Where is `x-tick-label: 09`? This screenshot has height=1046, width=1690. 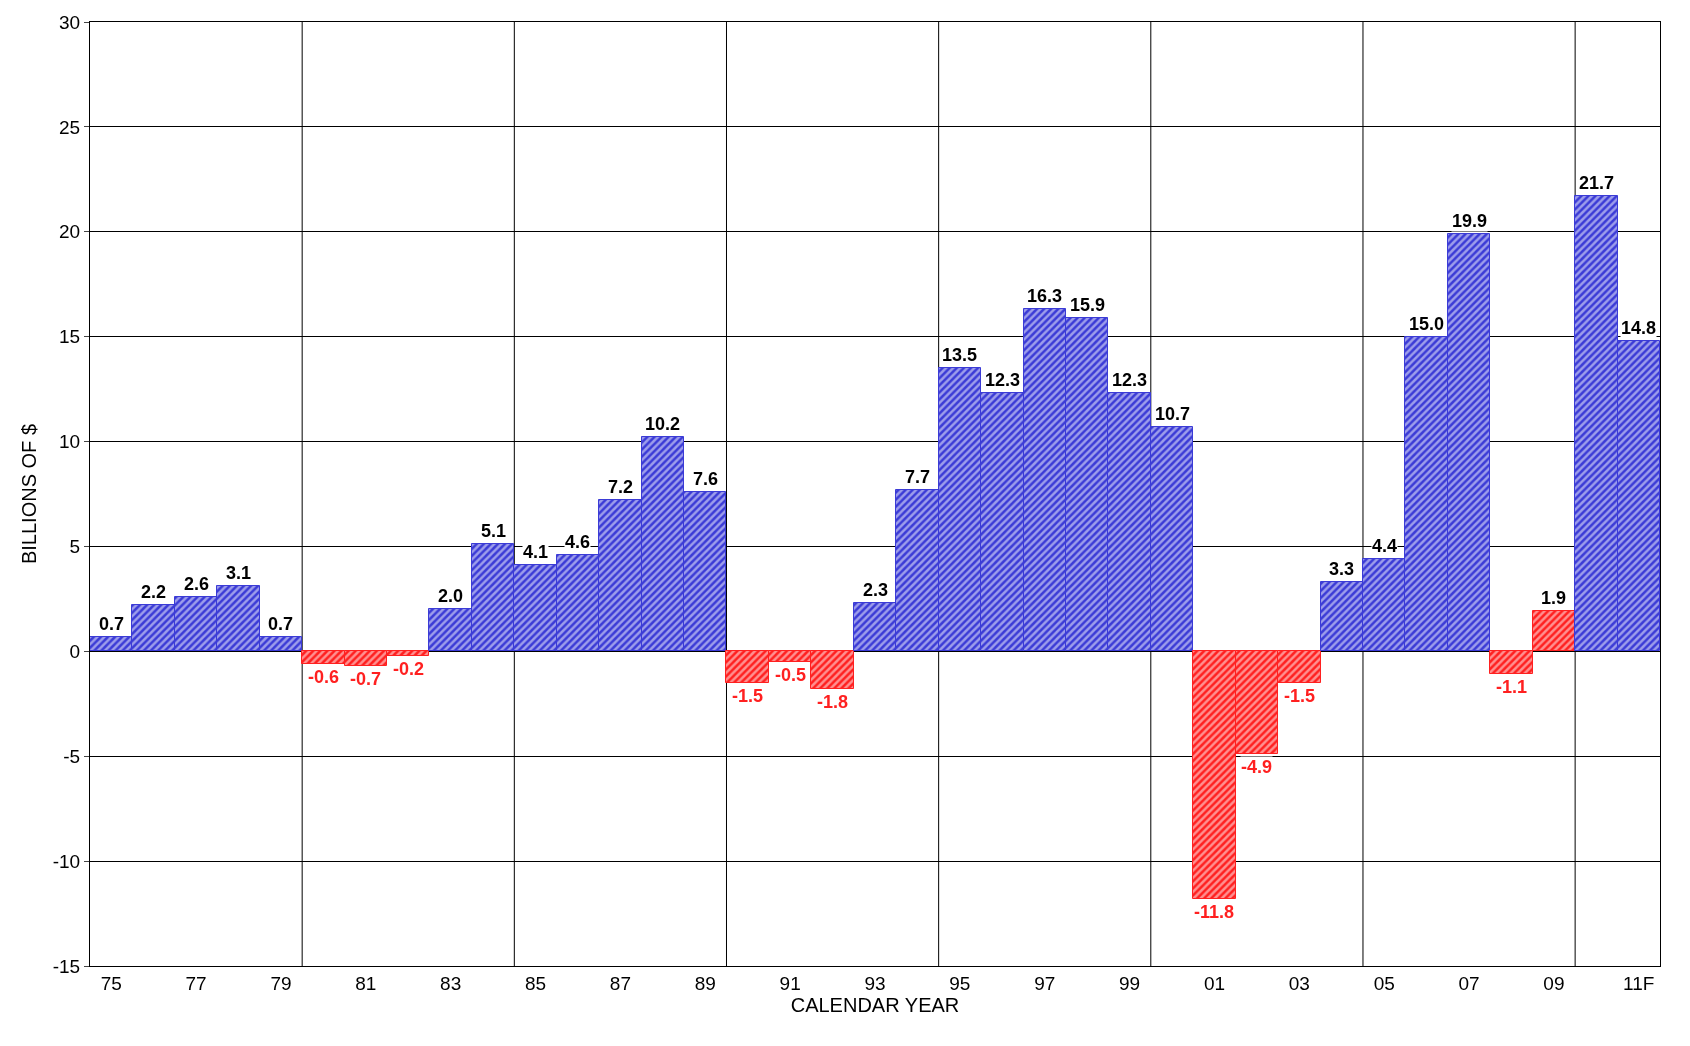 x-tick-label: 09 is located at coordinates (1554, 983).